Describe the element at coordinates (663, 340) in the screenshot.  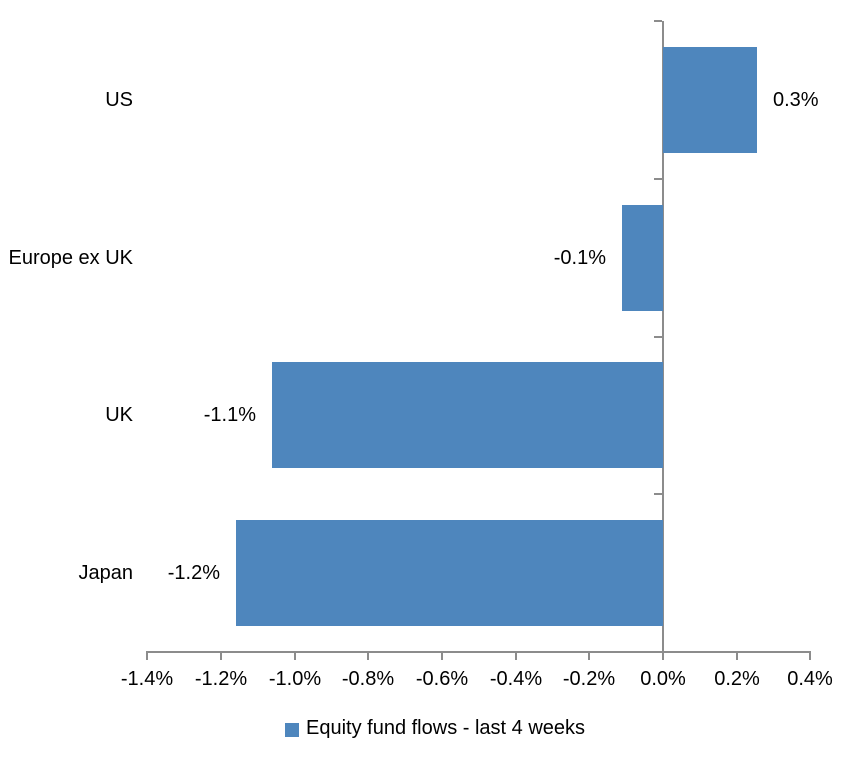
I see `zero-axis-line` at that location.